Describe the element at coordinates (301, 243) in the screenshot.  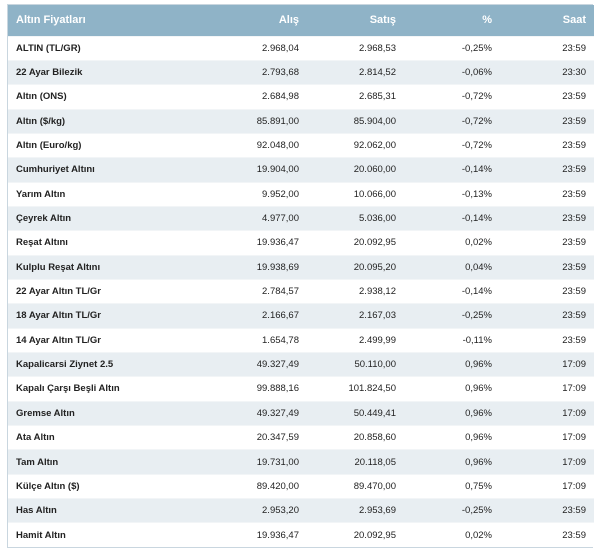
I see `table-row: Reşat Altını 19.936,47 20.092,95 0,02% 23:59` at that location.